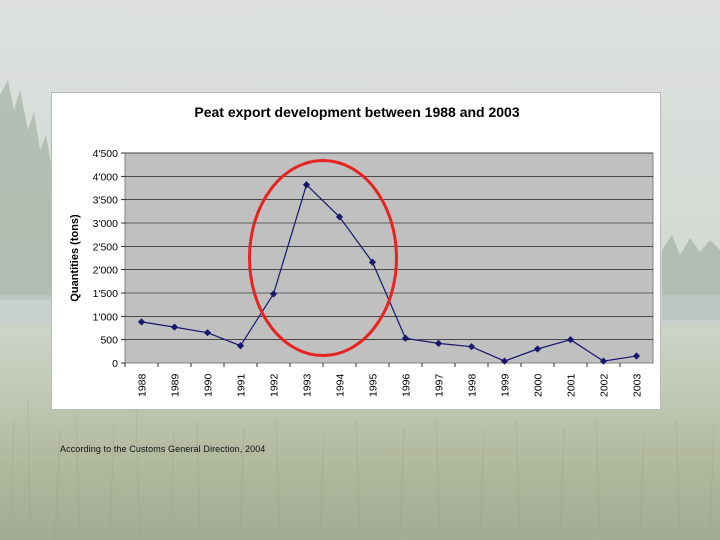  What do you see at coordinates (473, 385) in the screenshot?
I see `x-tick-label: 1998` at bounding box center [473, 385].